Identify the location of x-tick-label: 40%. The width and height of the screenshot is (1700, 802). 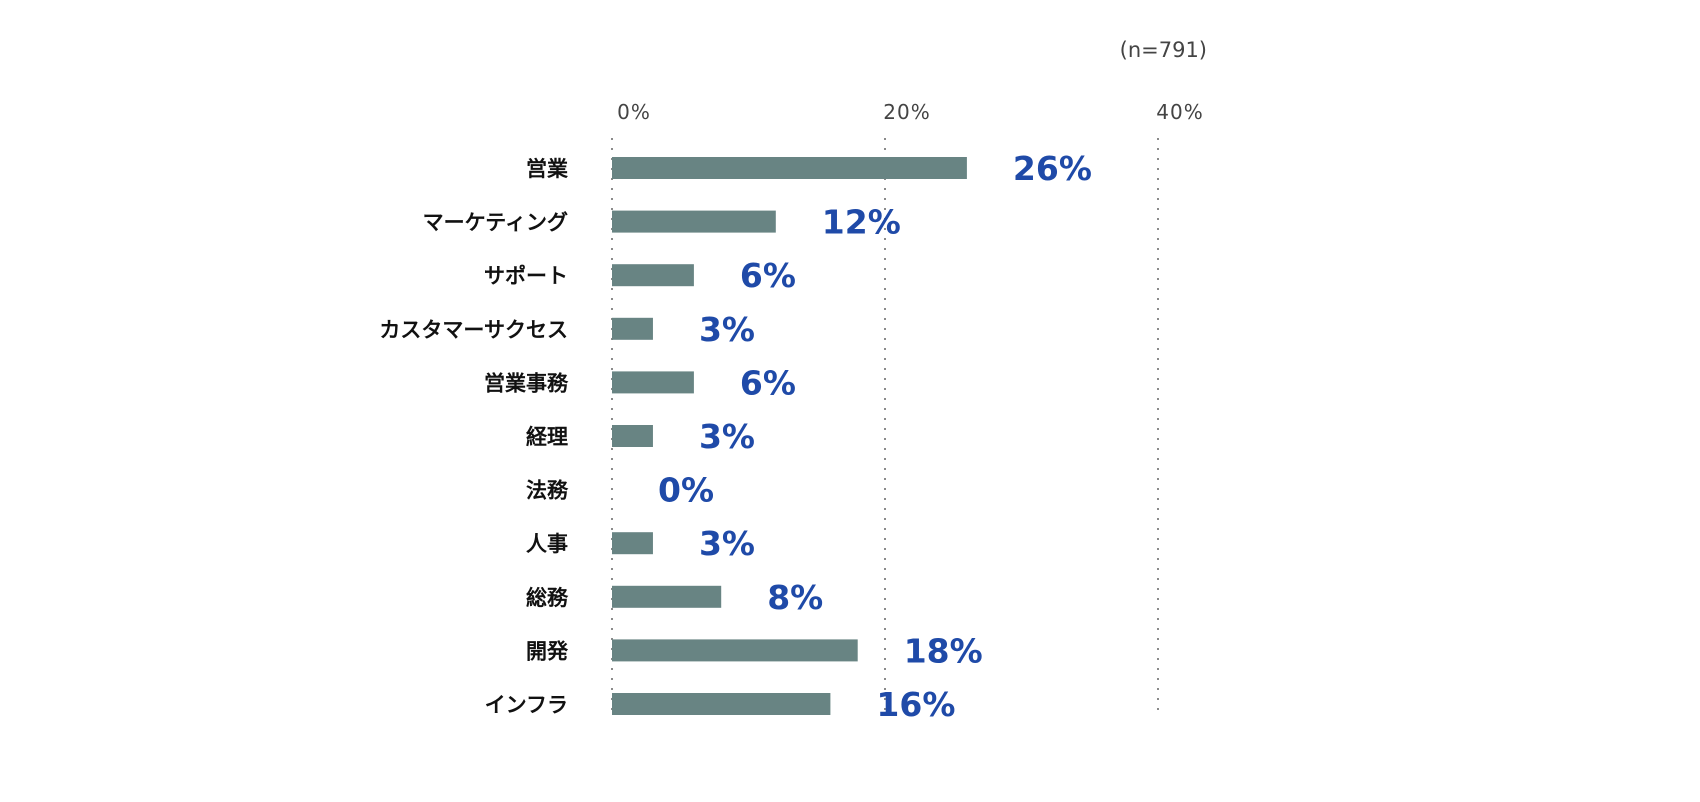
(1179, 112).